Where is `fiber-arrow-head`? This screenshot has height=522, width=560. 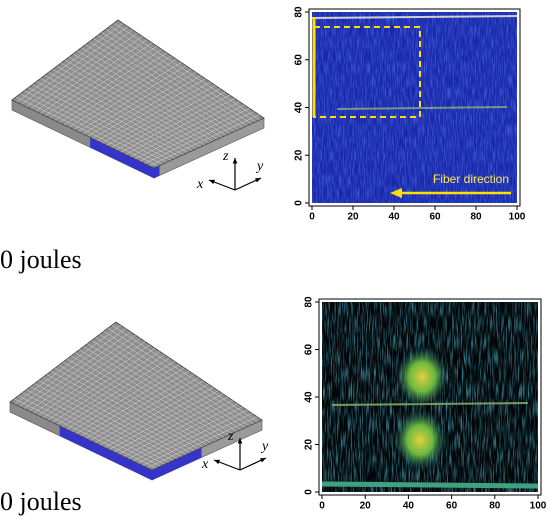
fiber-arrow-head is located at coordinates (396, 193).